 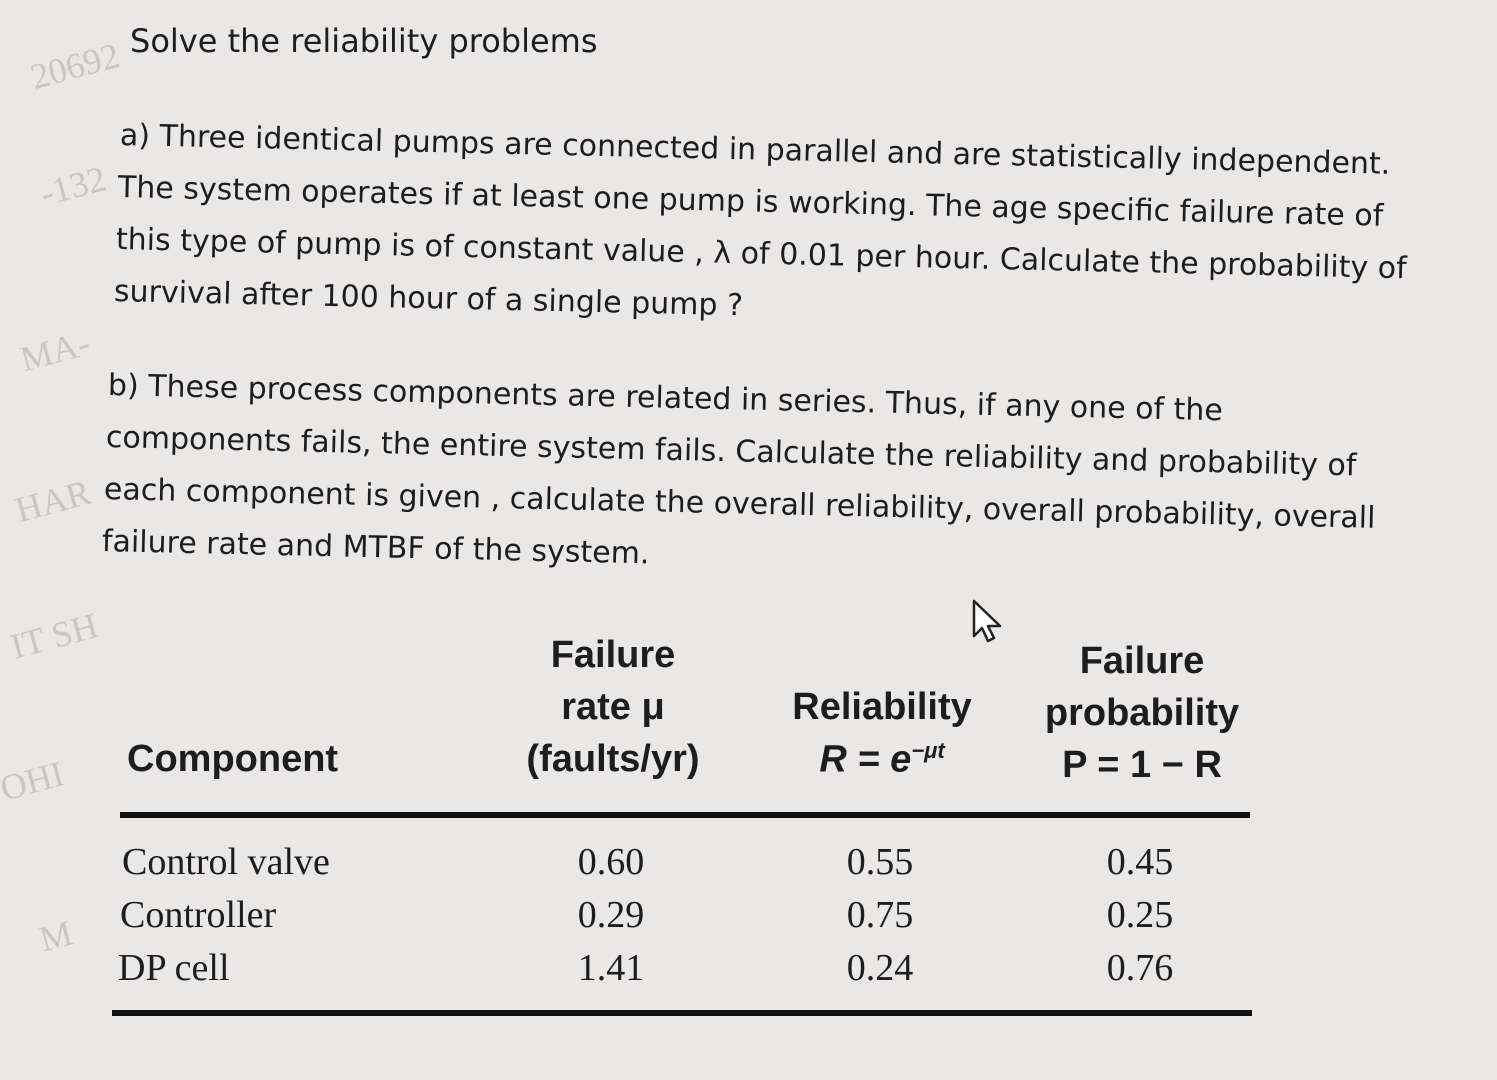 I want to click on column-header-formula: R = e−μt, so click(x=881, y=760).